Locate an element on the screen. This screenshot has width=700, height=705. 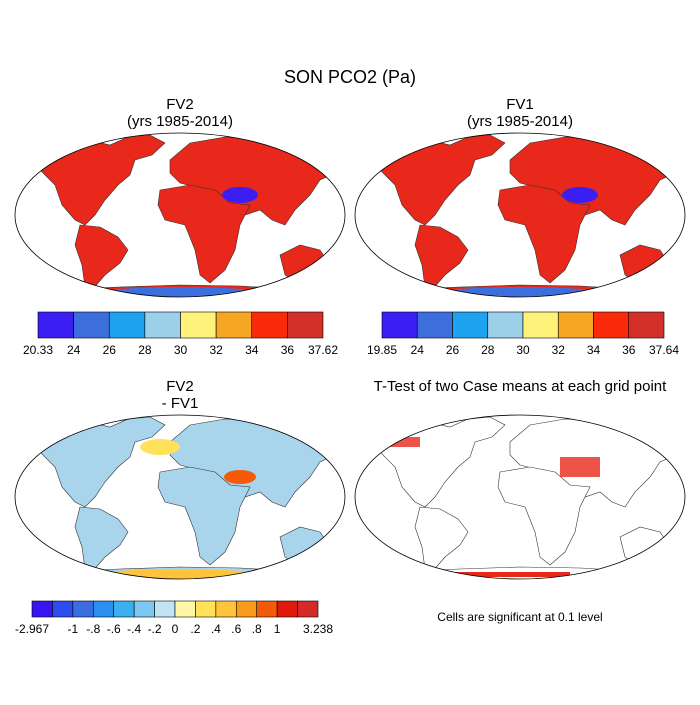
map-ttest is located at coordinates (520, 497).